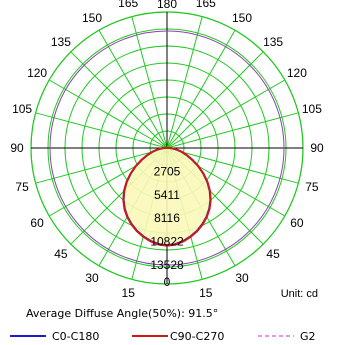  What do you see at coordinates (167, 265) in the screenshot?
I see `ring-value-label: 13528` at bounding box center [167, 265].